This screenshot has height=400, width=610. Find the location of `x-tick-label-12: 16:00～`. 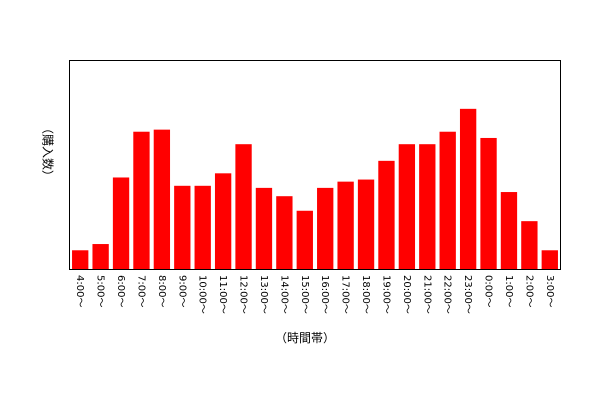

x-tick-label-12: 16:00～ is located at coordinates (324, 294).